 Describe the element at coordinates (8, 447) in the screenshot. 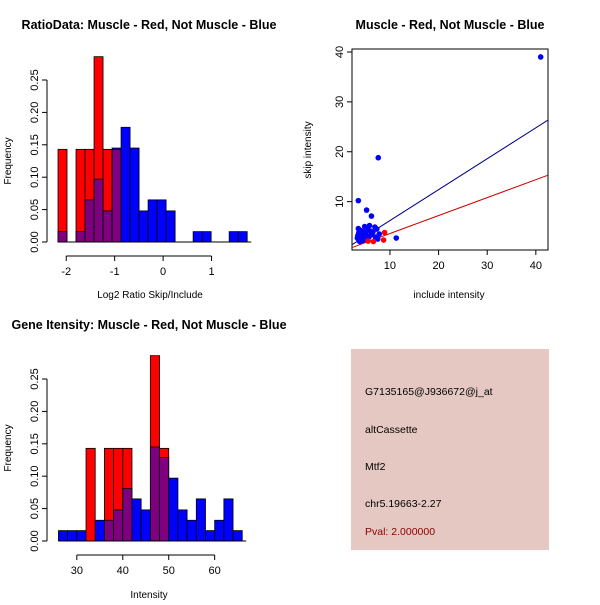

I see `intensity-y-axis-label: Frequency` at that location.